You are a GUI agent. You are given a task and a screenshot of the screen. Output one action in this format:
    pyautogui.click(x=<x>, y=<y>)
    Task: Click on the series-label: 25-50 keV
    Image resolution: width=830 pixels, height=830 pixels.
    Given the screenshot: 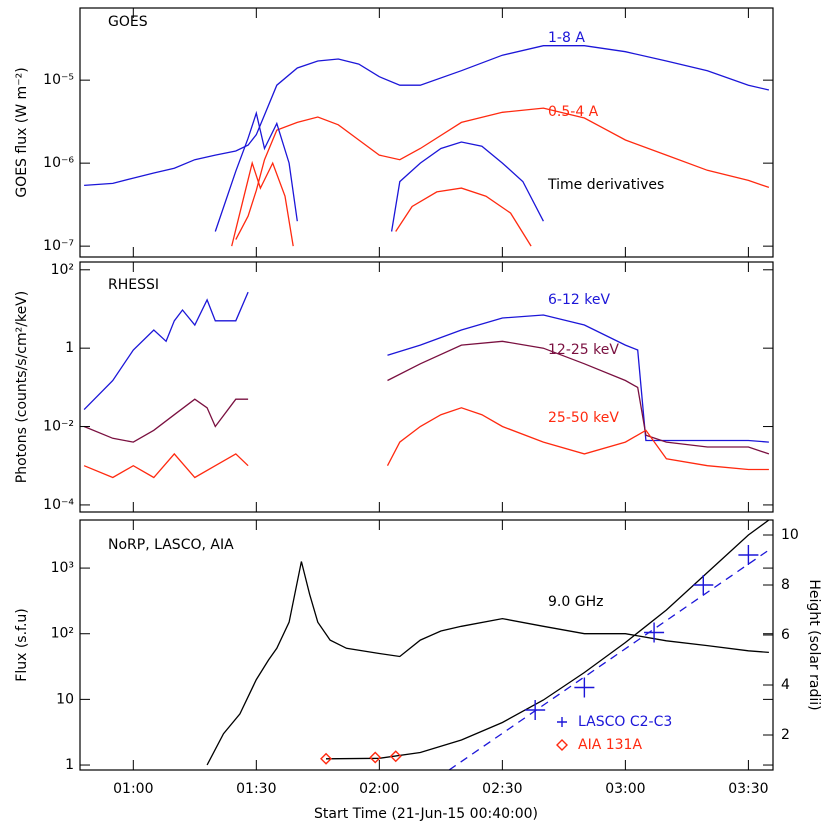 What is the action you would take?
    pyautogui.click(x=583, y=418)
    